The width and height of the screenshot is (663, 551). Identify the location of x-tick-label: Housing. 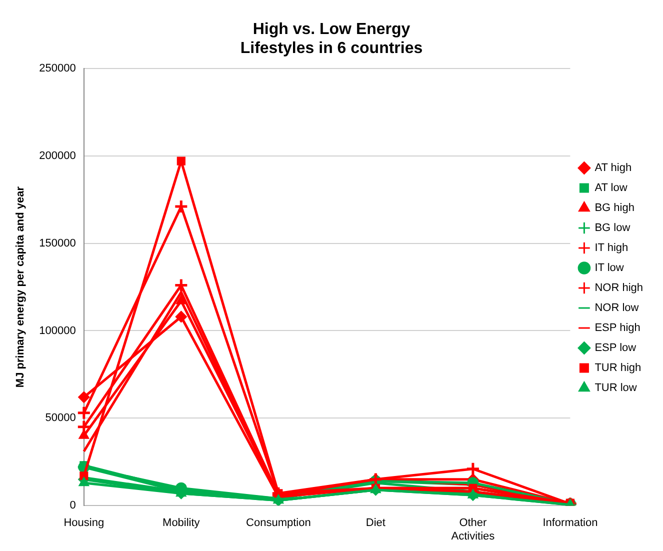
(84, 523).